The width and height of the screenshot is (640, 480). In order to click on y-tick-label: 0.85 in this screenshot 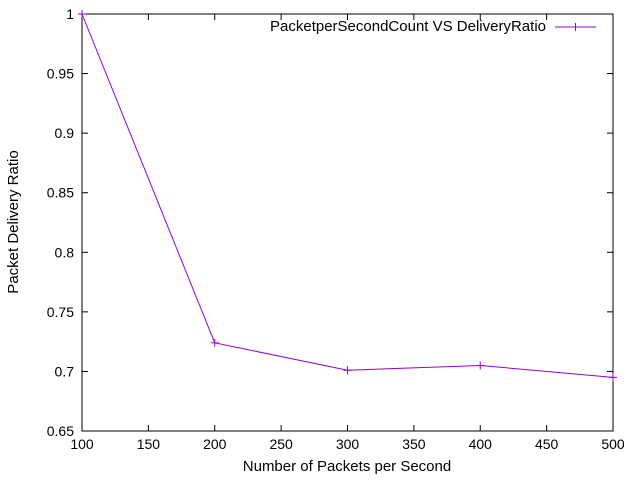, I will do `click(60, 193)`.